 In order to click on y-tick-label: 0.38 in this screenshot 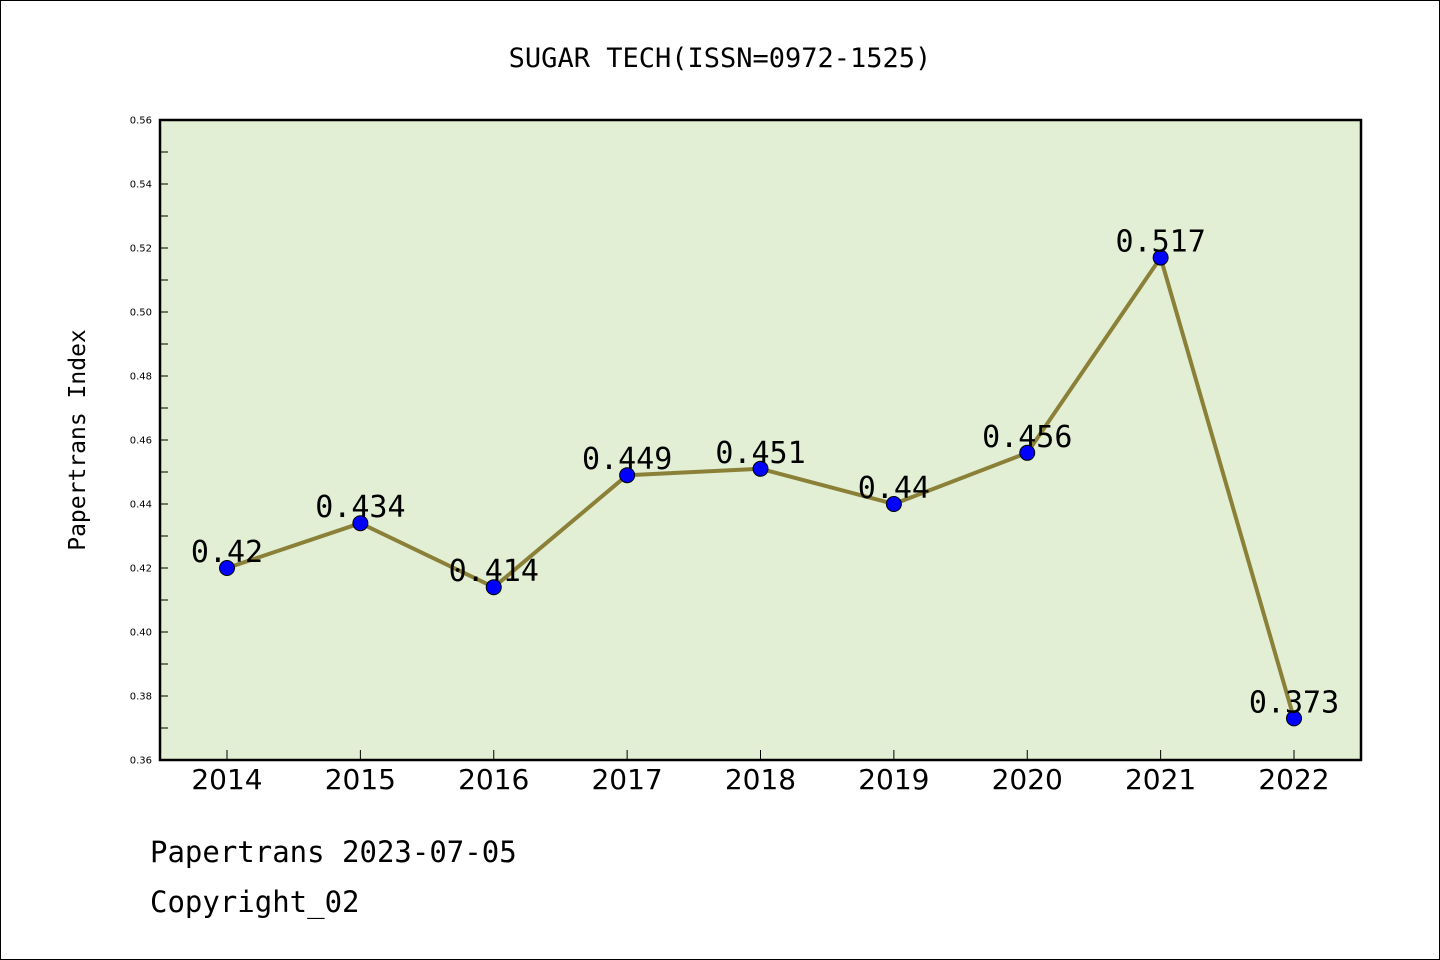, I will do `click(141, 697)`.